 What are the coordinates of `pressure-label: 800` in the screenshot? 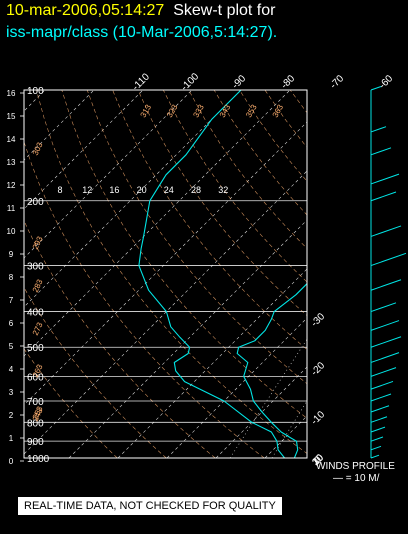 It's located at (35, 423).